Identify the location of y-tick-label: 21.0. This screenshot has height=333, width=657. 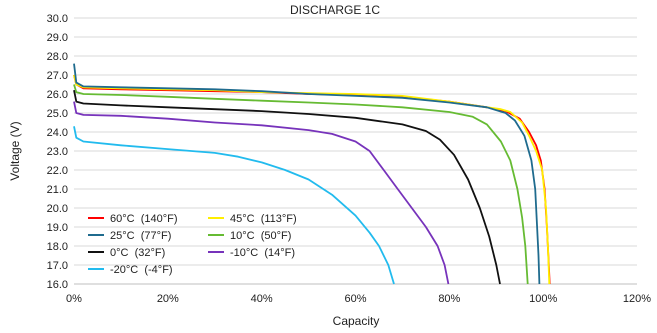
(57, 190).